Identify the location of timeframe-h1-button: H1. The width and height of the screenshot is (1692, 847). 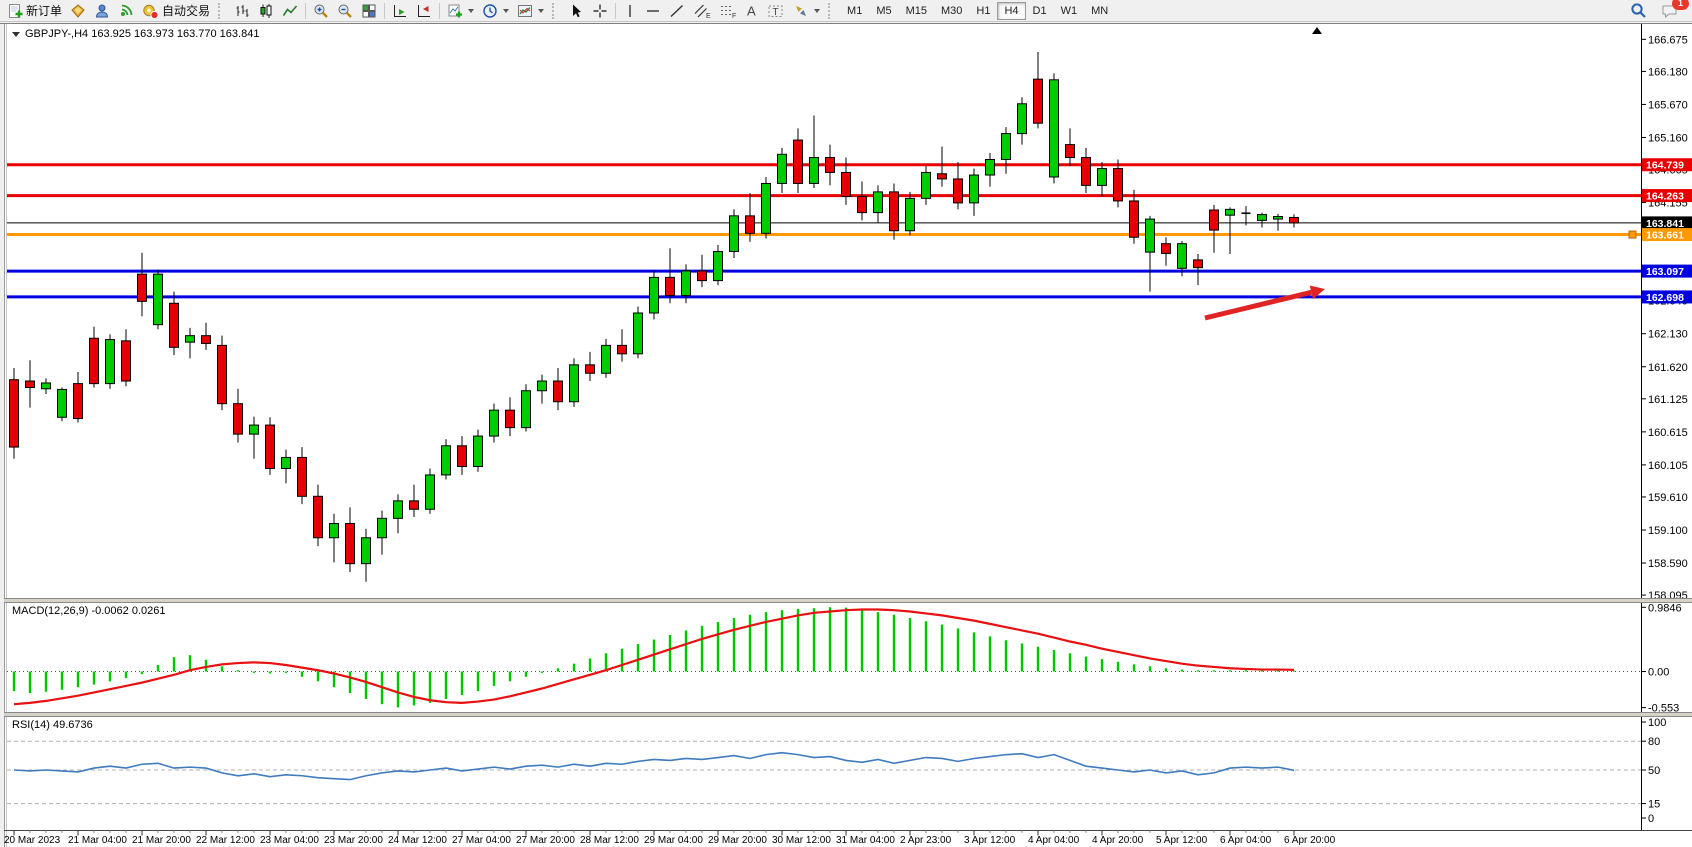
(983, 10).